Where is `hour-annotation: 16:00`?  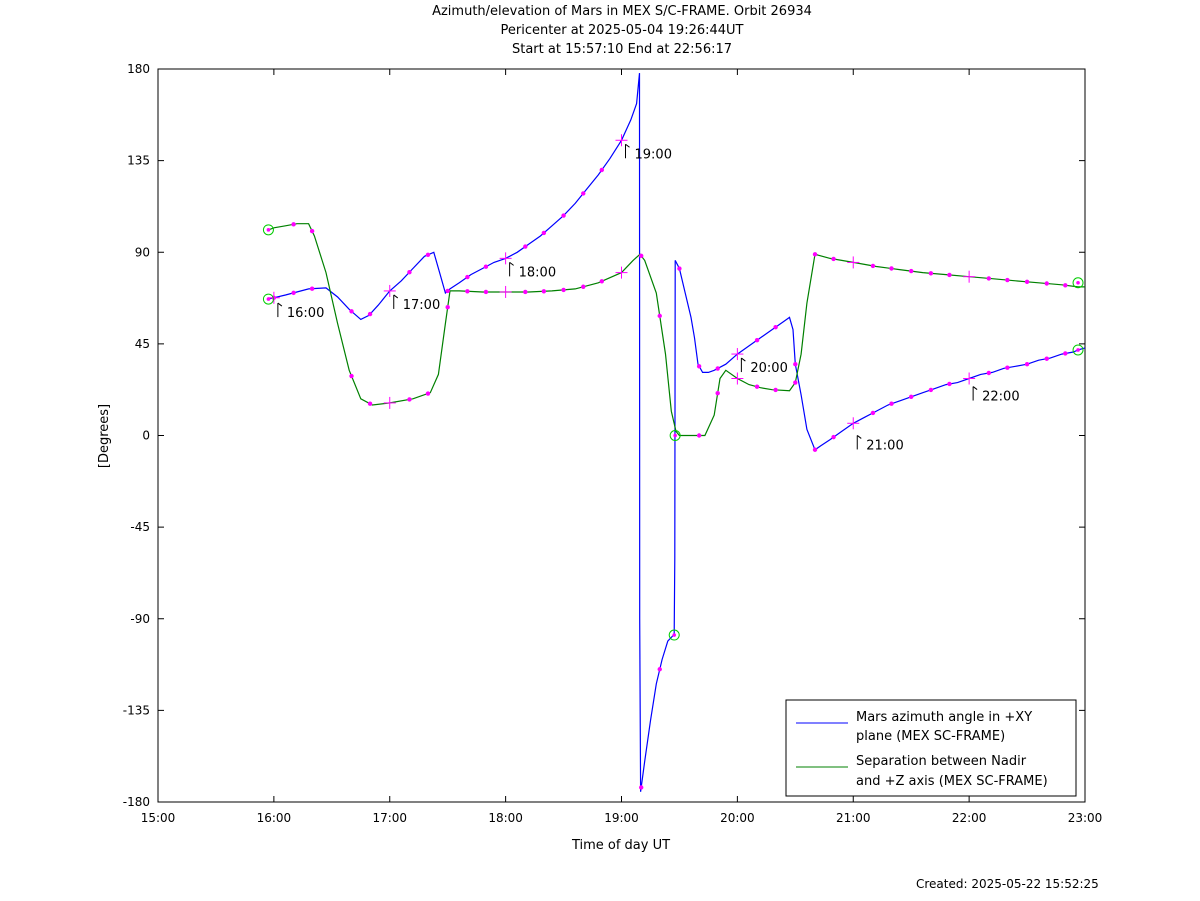
hour-annotation: 16:00 is located at coordinates (300, 311).